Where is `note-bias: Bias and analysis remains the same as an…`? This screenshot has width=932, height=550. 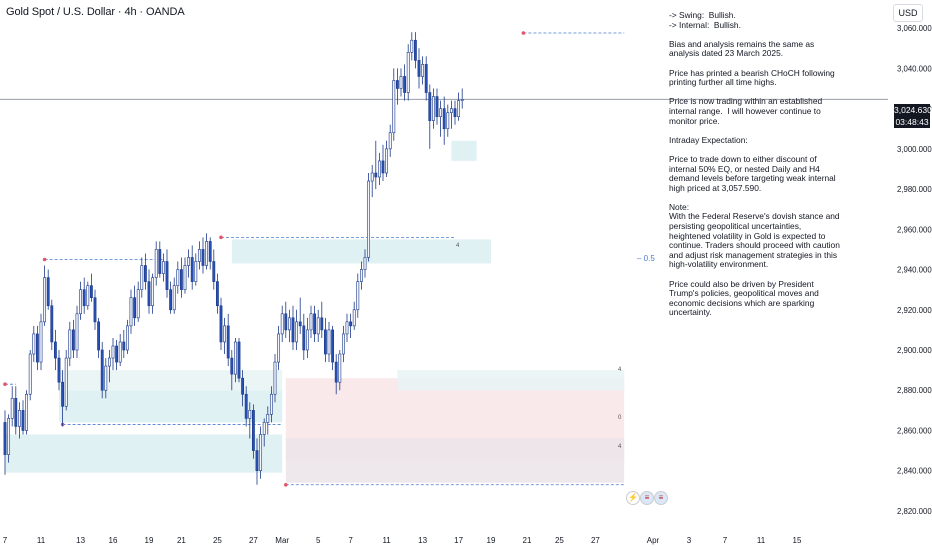 note-bias: Bias and analysis remains the same as an… is located at coordinates (743, 48).